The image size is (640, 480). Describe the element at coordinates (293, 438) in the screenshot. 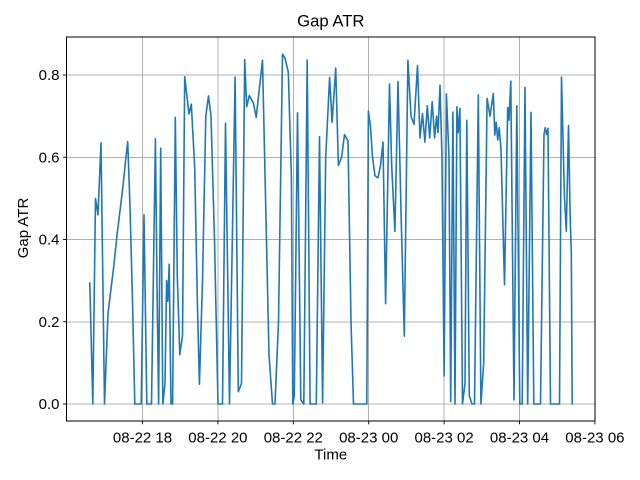

I see `svg-text: 08-22 22` at that location.